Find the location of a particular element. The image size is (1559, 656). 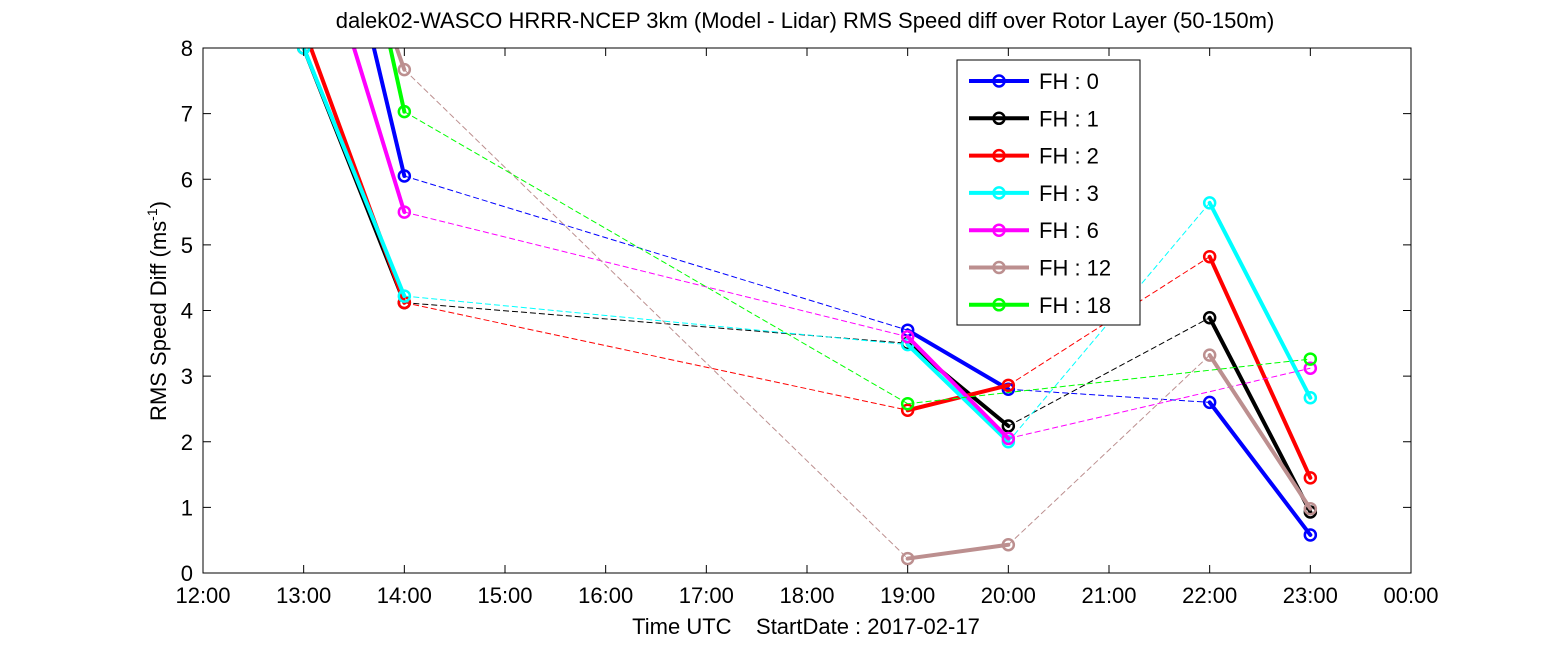

y-axis-label-close: ) is located at coordinates (158, 204).